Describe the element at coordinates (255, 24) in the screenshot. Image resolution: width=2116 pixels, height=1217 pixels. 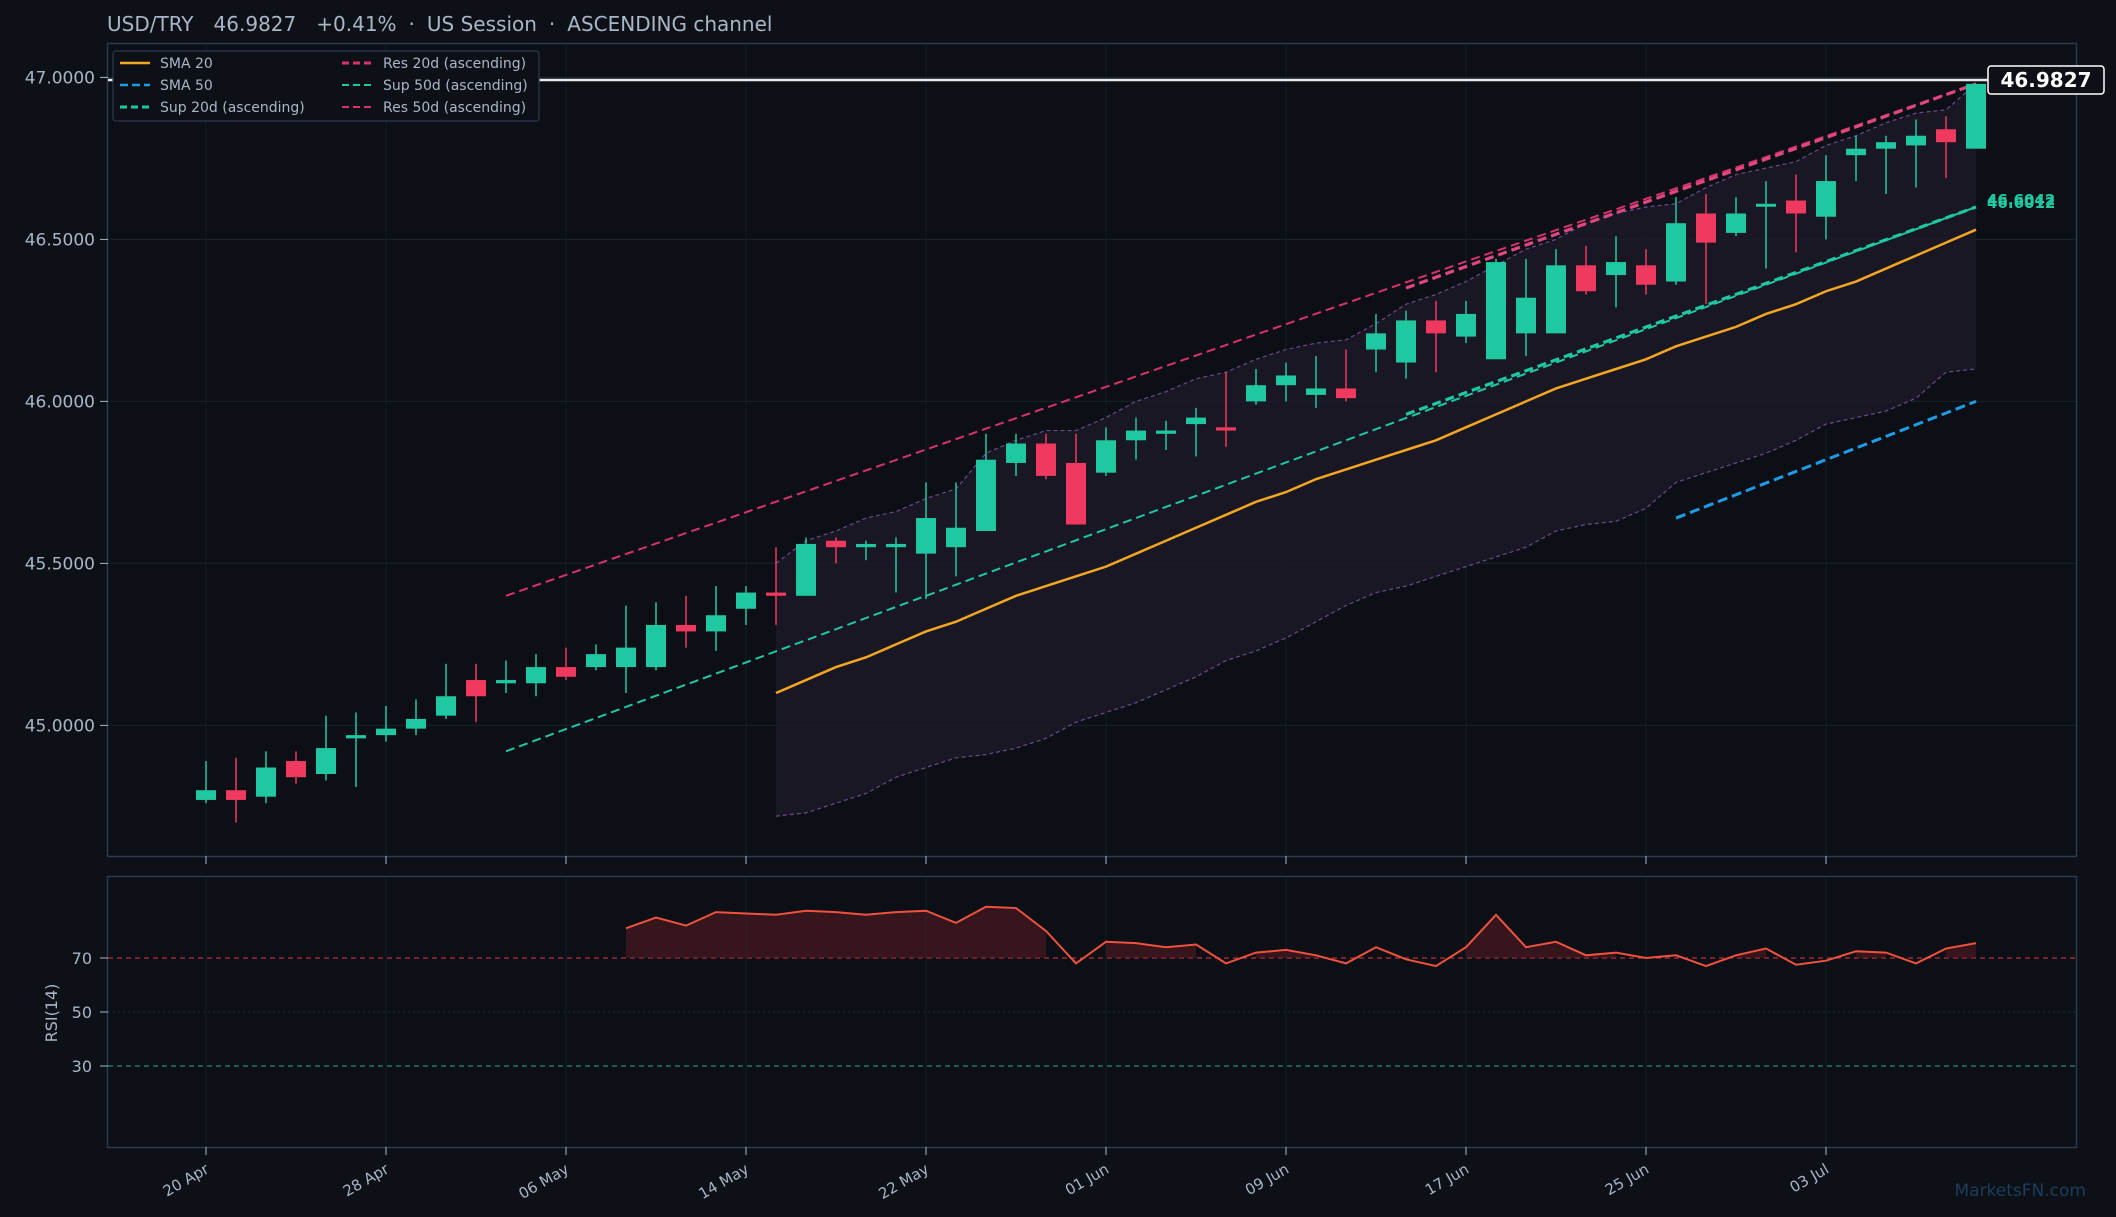
I see `price-label: 46.9827` at that location.